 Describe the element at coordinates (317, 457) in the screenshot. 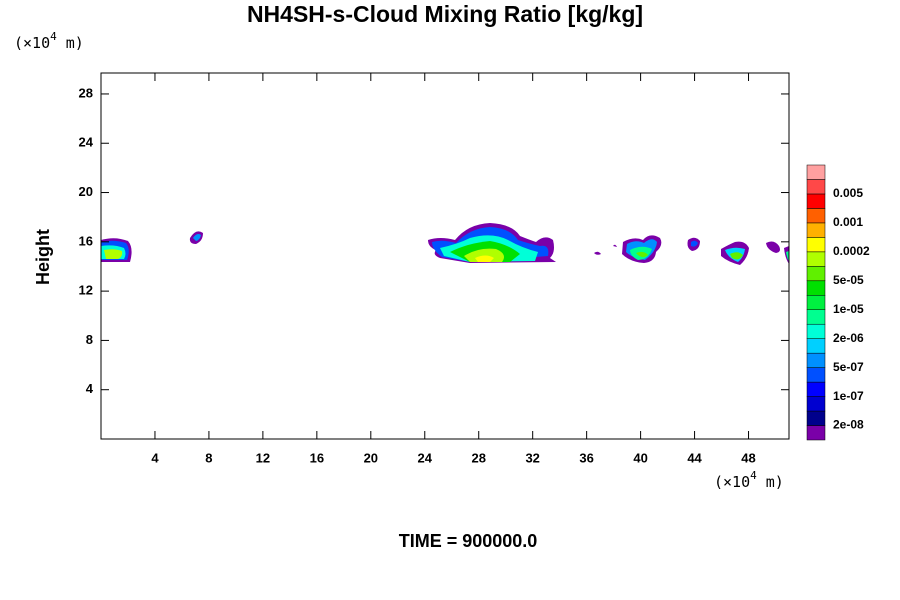

I see `x-tick-label: 16` at that location.